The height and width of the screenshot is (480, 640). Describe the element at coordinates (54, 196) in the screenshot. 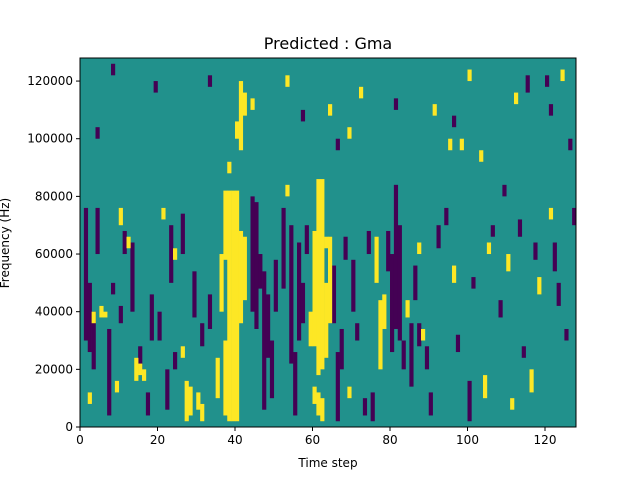

I see `y-tick-label: 80000` at that location.